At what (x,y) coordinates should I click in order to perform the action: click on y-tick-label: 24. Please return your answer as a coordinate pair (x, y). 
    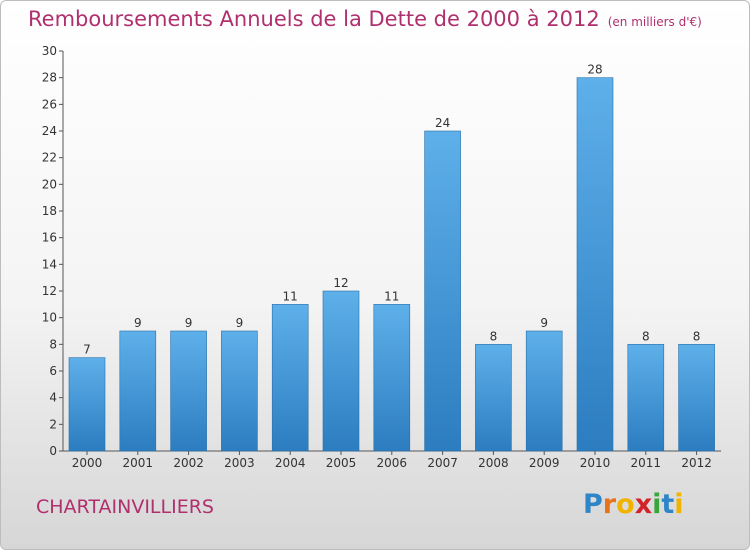
    Looking at the image, I should click on (49, 131).